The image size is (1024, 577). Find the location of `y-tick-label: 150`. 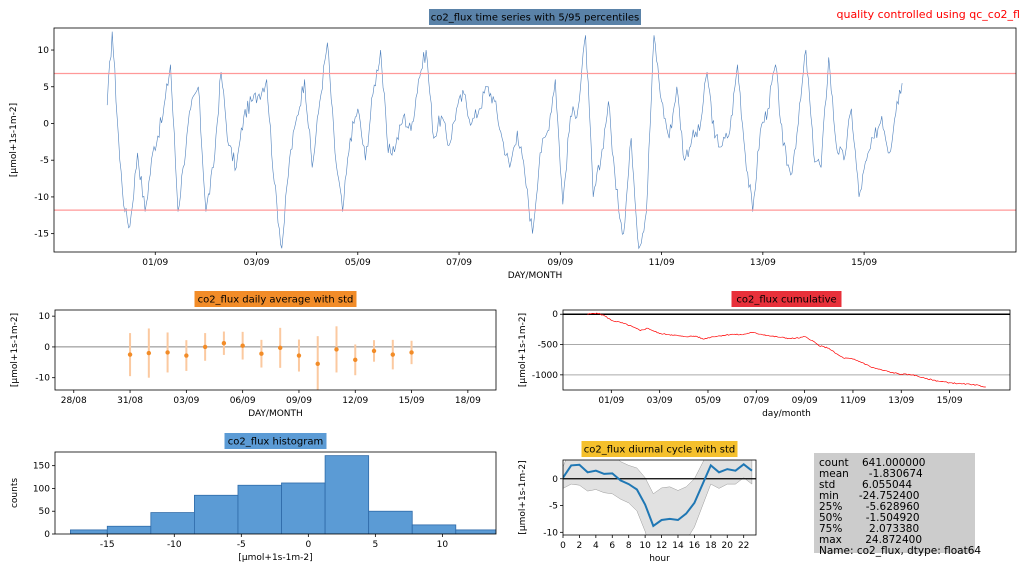

y-tick-label: 150 is located at coordinates (41, 467).